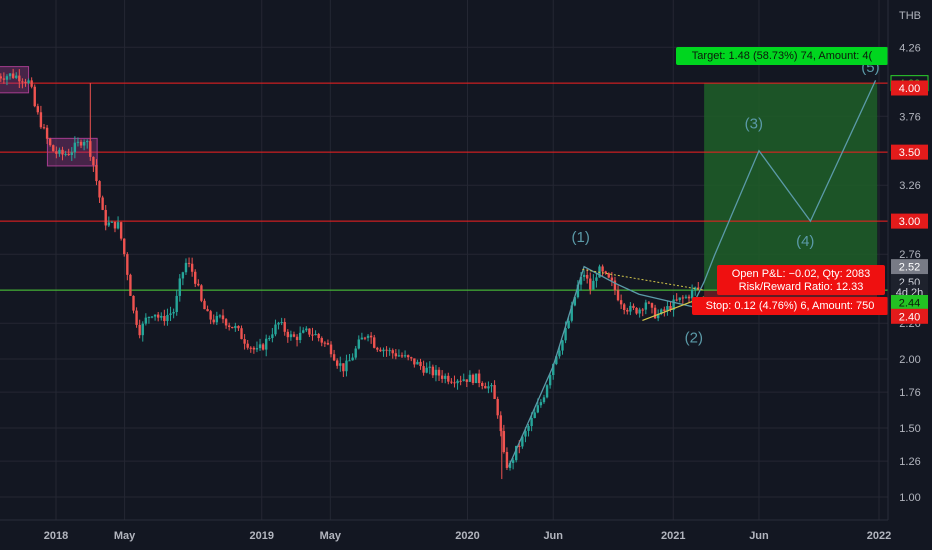 The image size is (932, 550). What do you see at coordinates (801, 280) in the screenshot?
I see `open-pnl-label-bg` at bounding box center [801, 280].